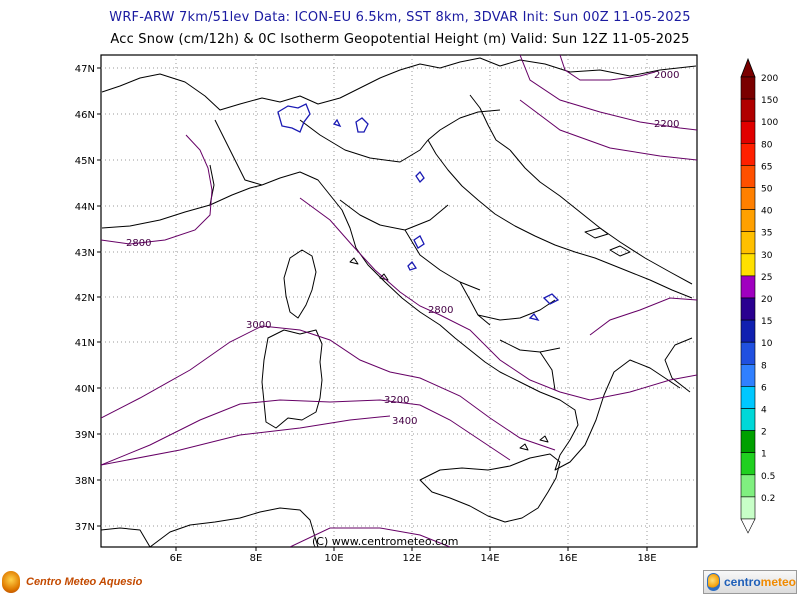 This screenshot has height=600, width=800. What do you see at coordinates (748, 526) in the screenshot?
I see `colorbar-bottom-arrow` at bounding box center [748, 526].